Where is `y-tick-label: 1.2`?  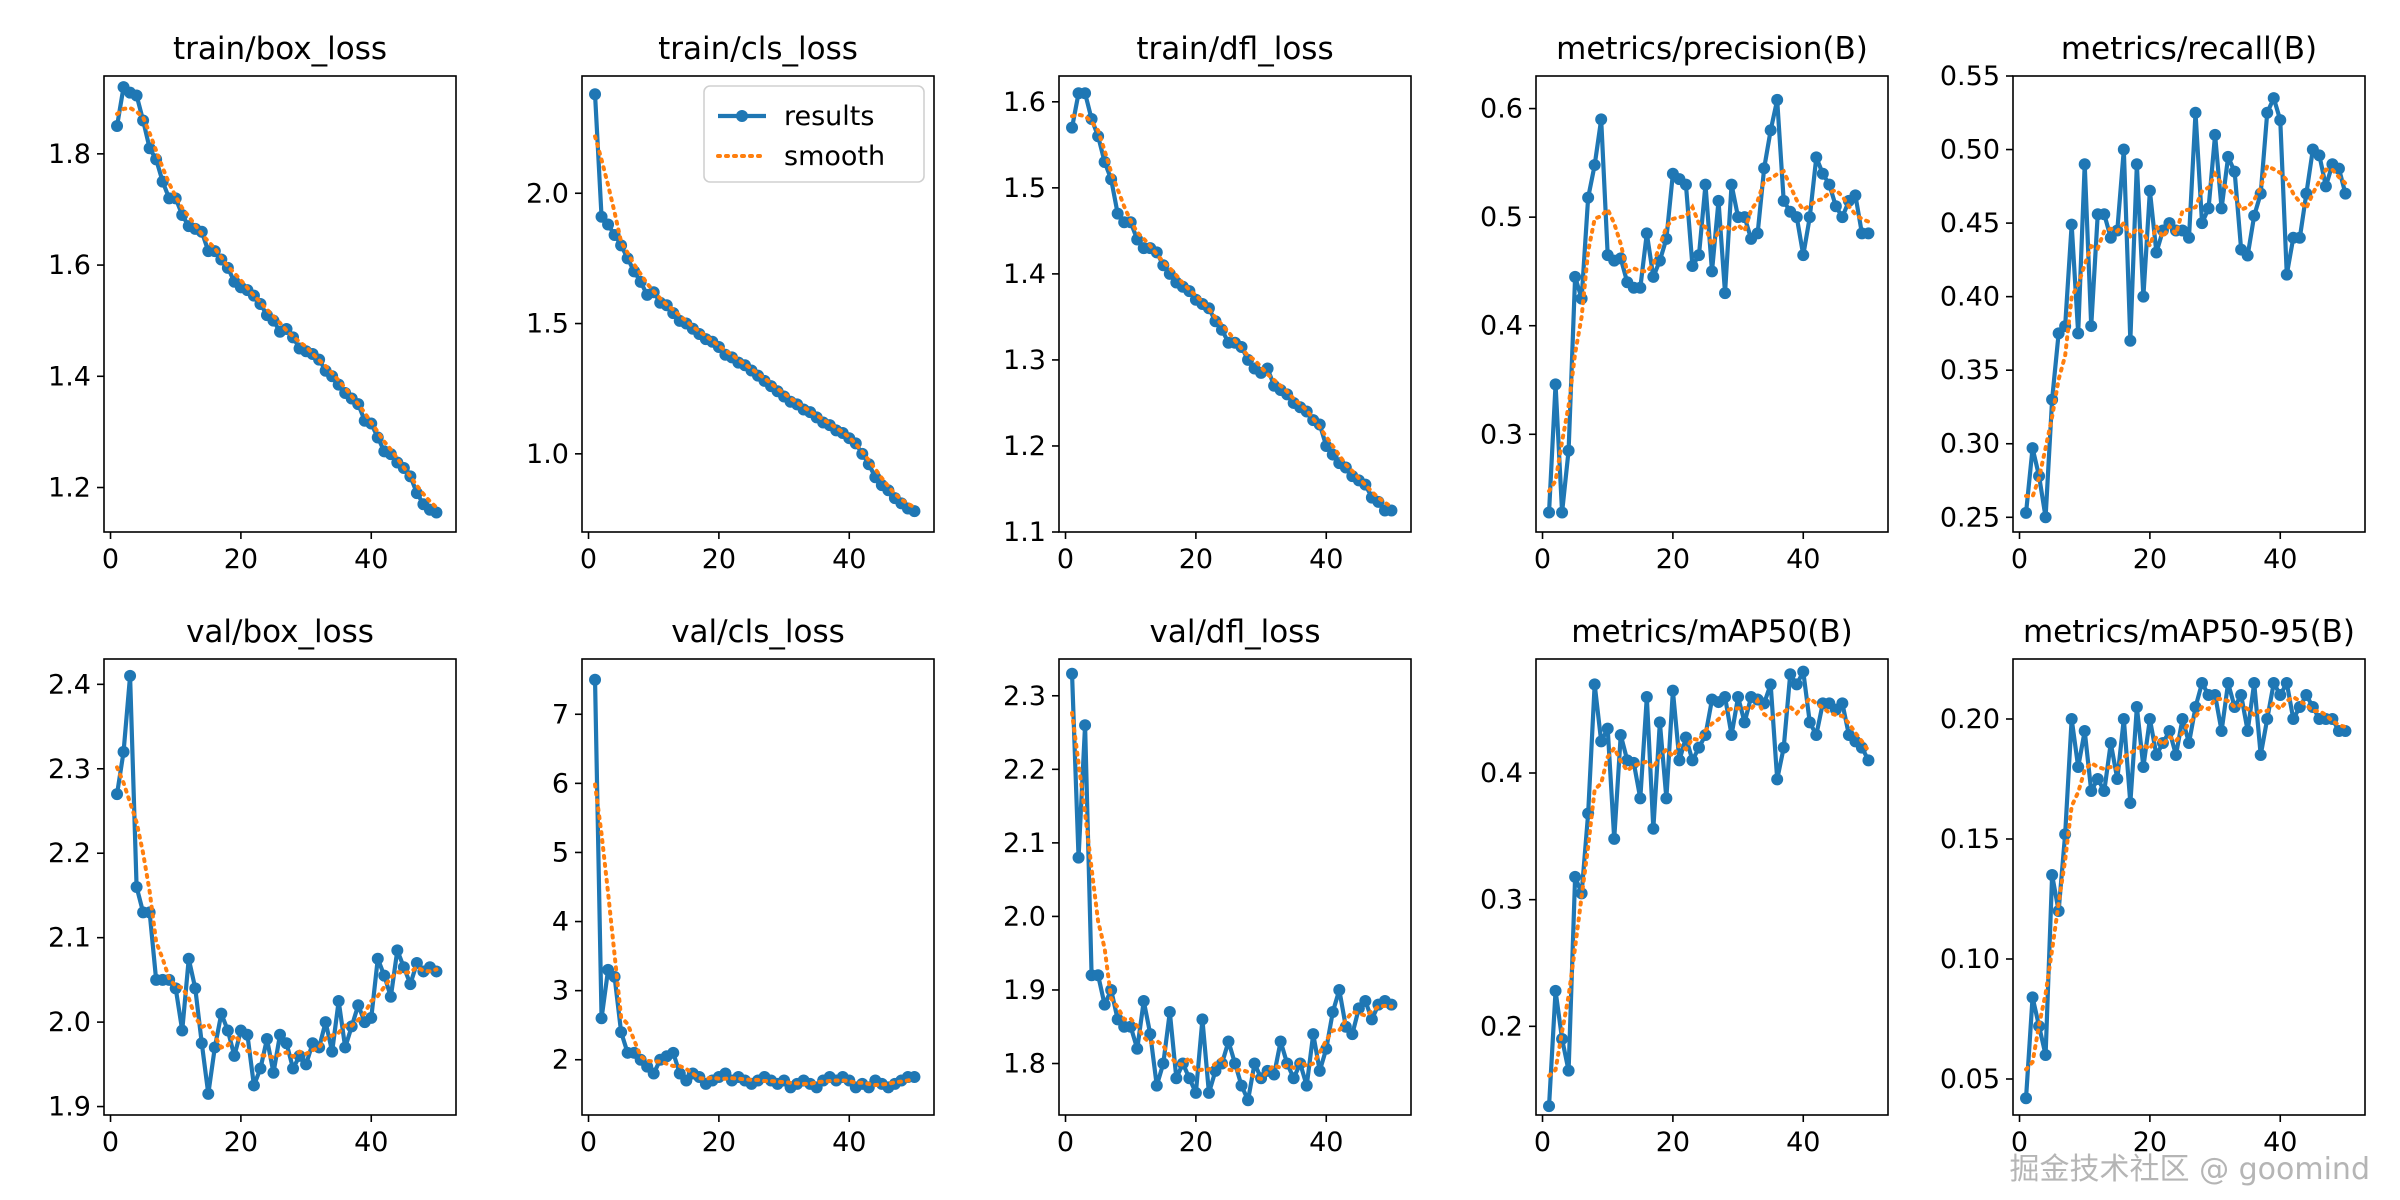 y-tick-label: 1.2 is located at coordinates (1024, 446).